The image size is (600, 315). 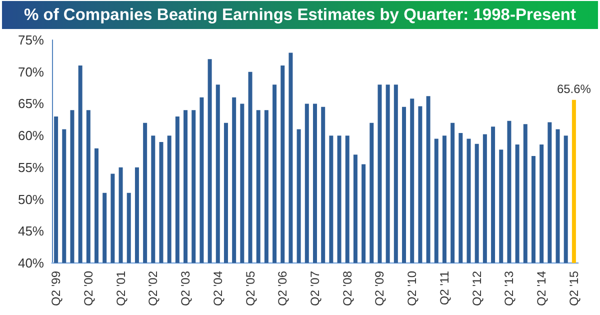 I want to click on y-tick-label: 75%, so click(x=31, y=40).